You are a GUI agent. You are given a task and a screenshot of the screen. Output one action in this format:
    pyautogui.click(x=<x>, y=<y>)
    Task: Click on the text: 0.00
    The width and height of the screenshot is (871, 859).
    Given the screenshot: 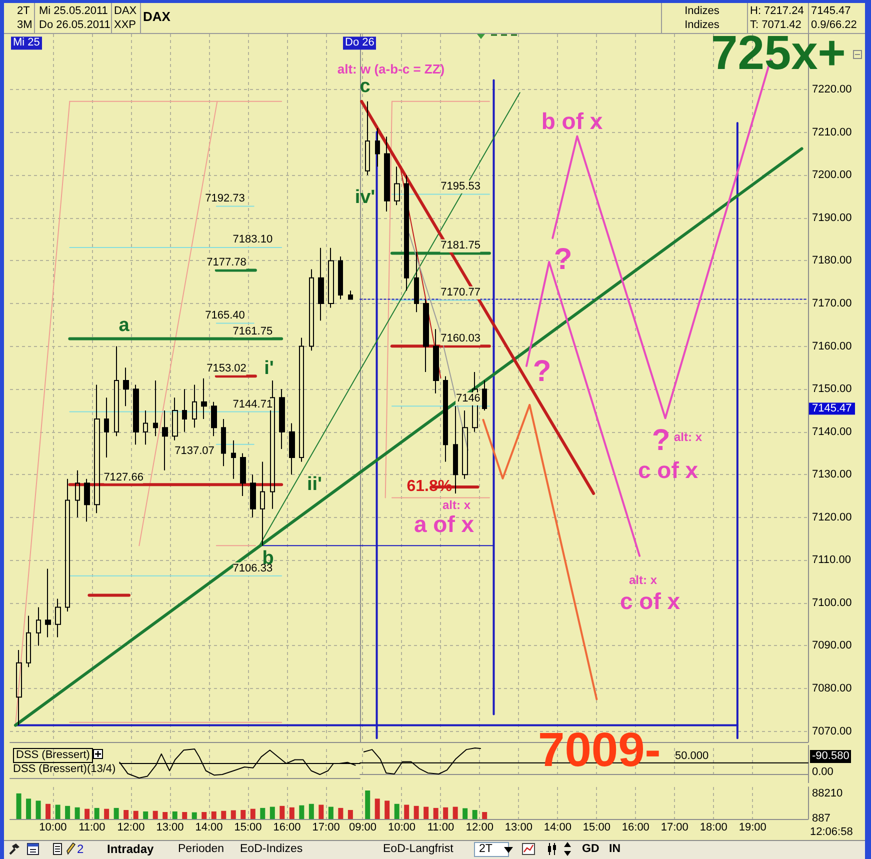 What is the action you would take?
    pyautogui.click(x=823, y=772)
    